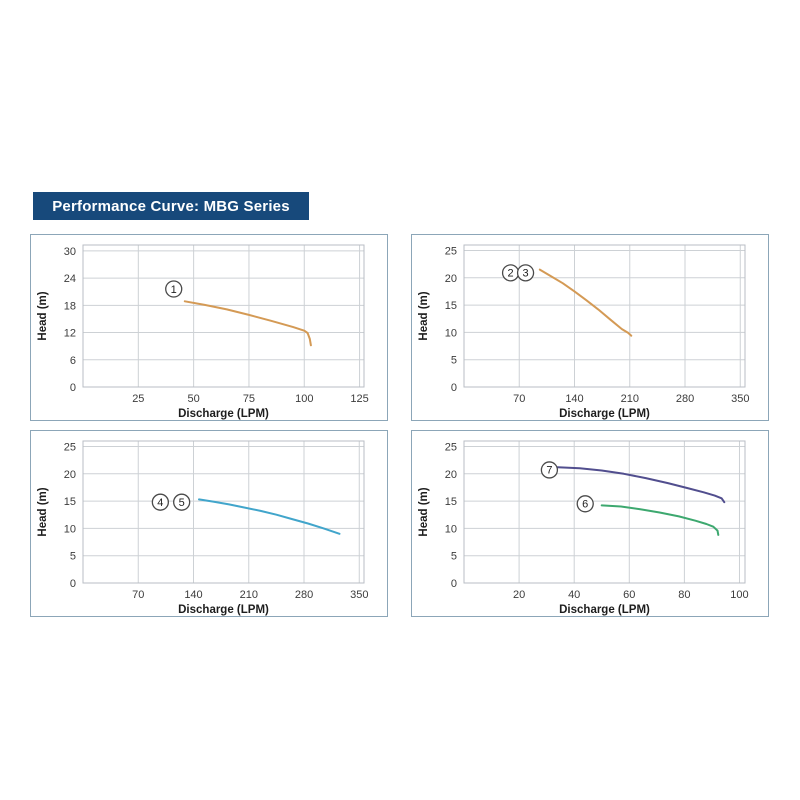 The image size is (800, 800). Describe the element at coordinates (511, 274) in the screenshot. I see `curve-number-label: 2` at that location.